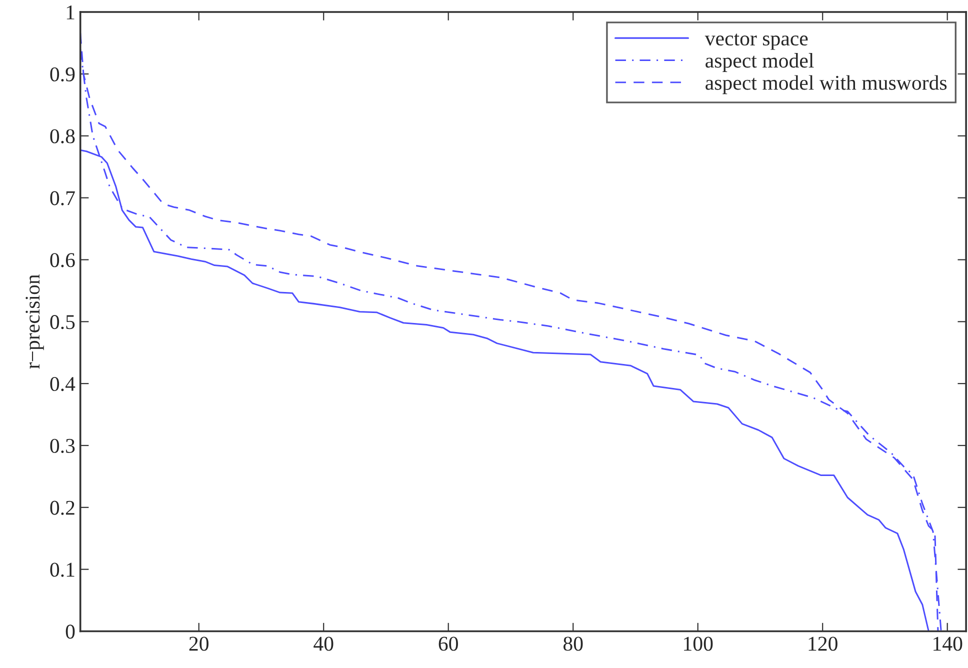  I want to click on x-tick-label: 120, so click(823, 643).